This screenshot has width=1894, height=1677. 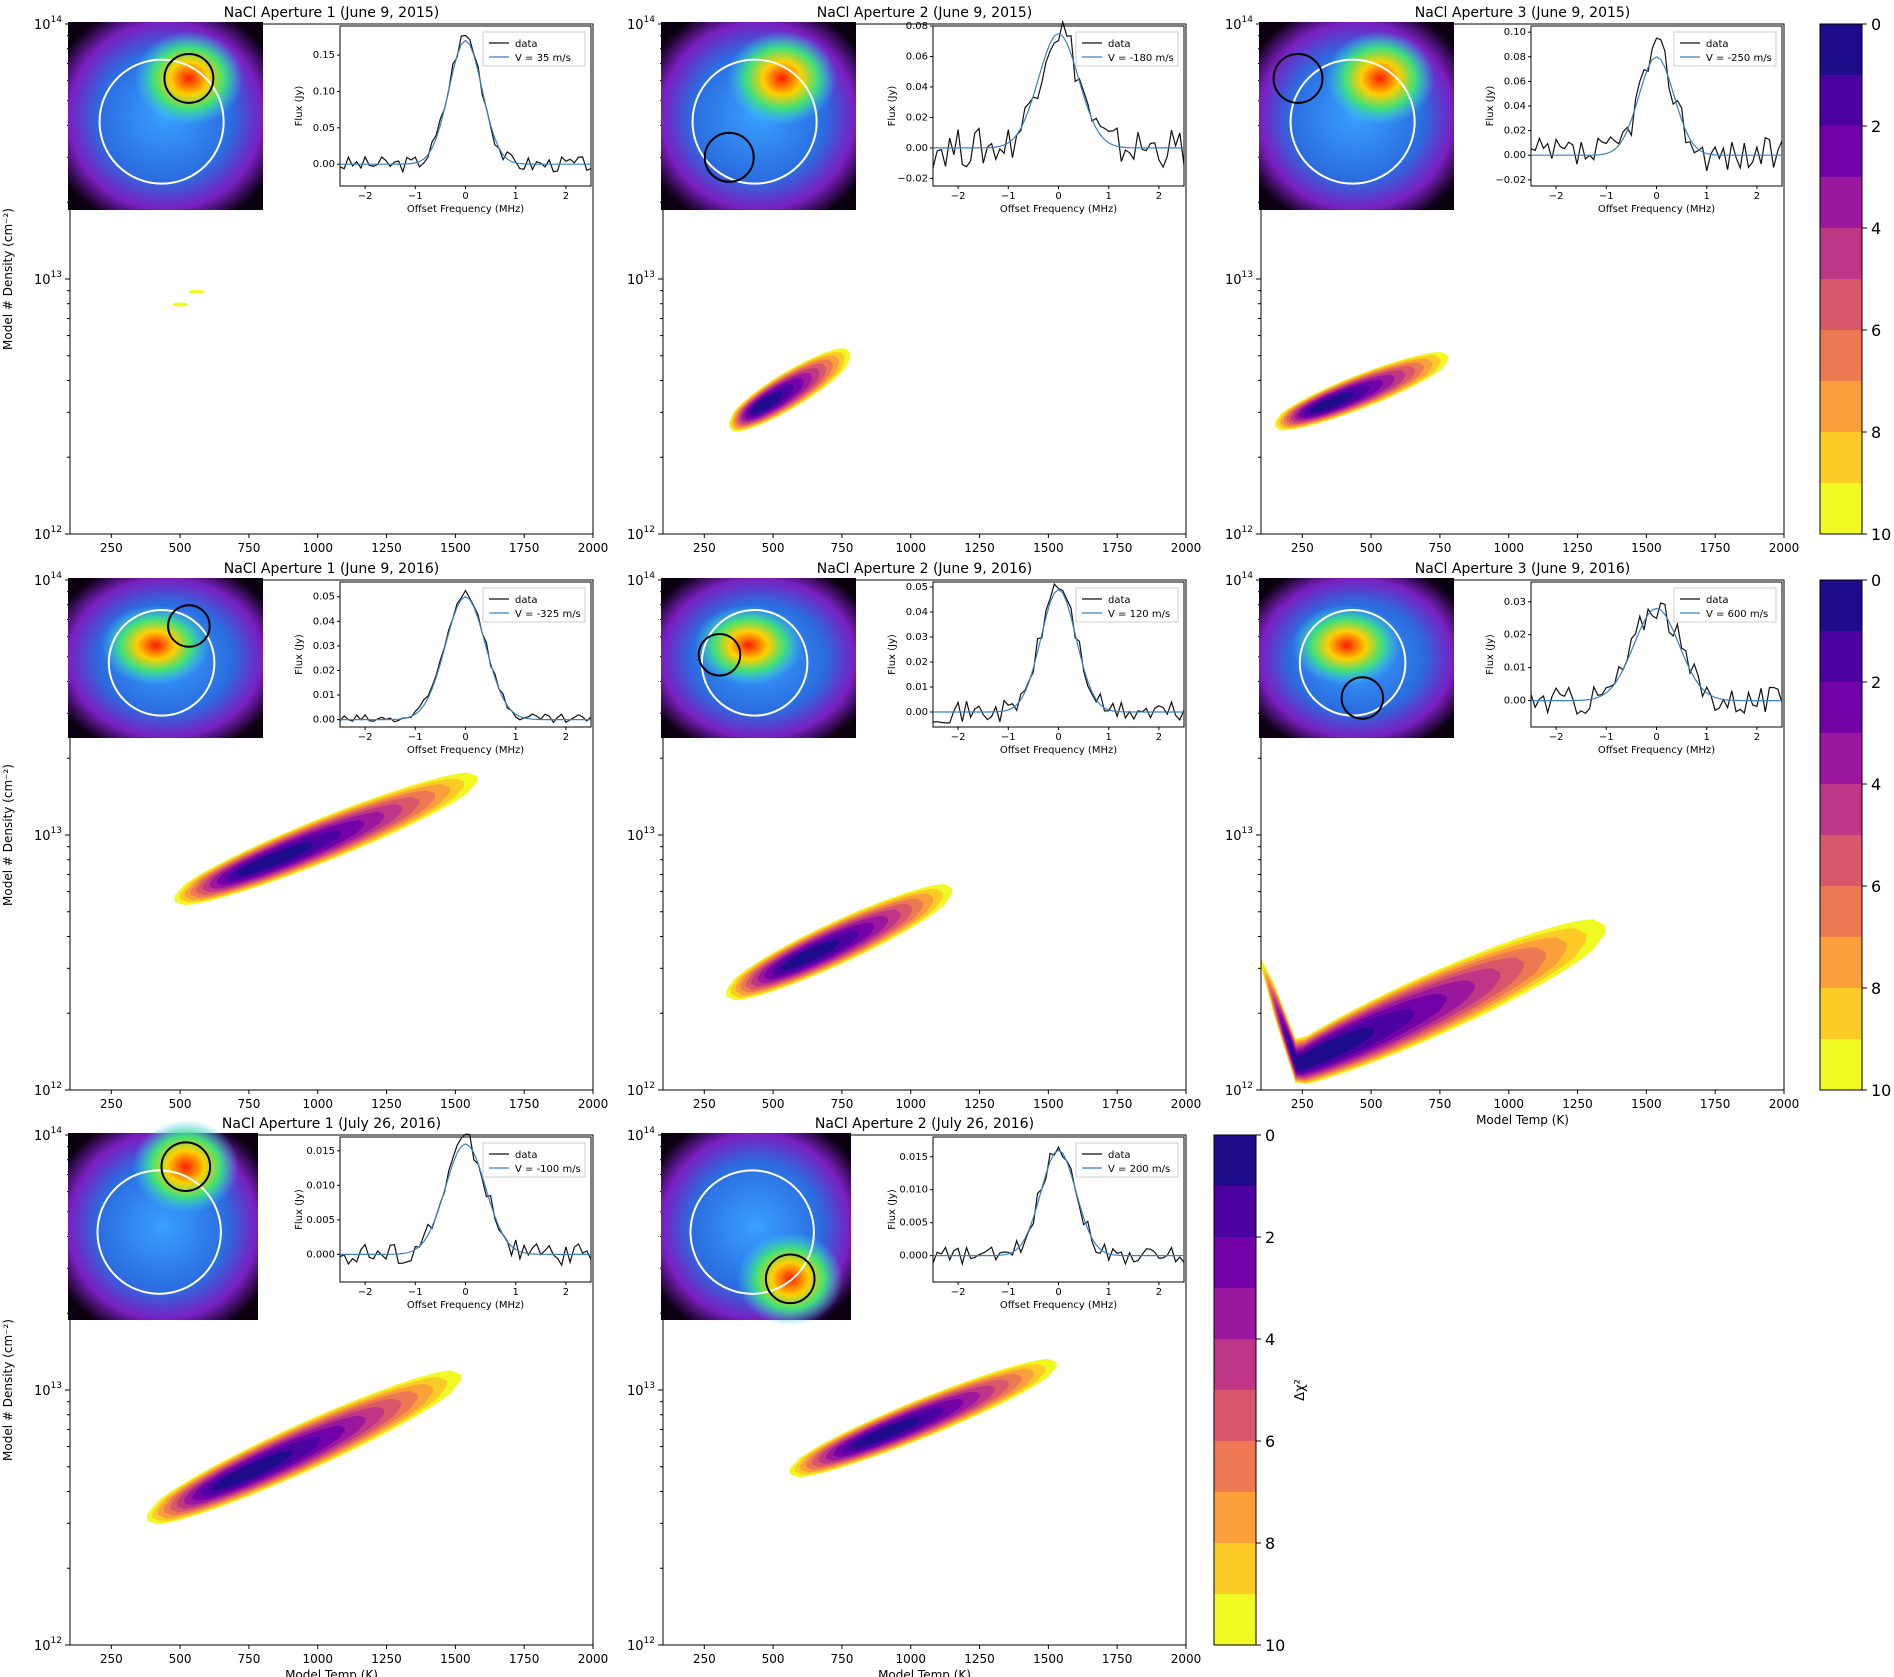 I want to click on legend-model-label: V = 120 m/s, so click(x=1139, y=614).